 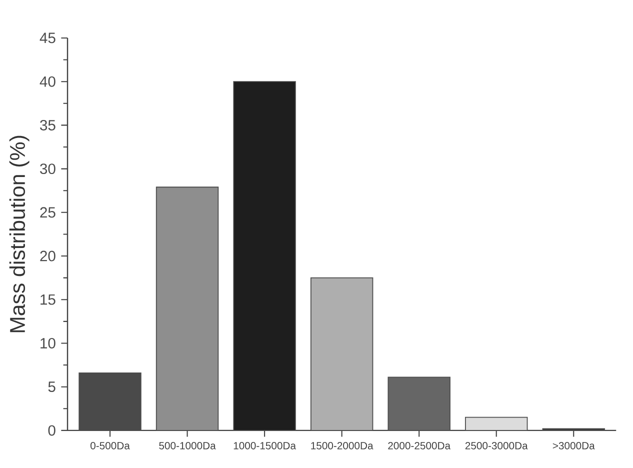 What do you see at coordinates (342, 446) in the screenshot?
I see `x-tick-label: 1500-2000Da` at bounding box center [342, 446].